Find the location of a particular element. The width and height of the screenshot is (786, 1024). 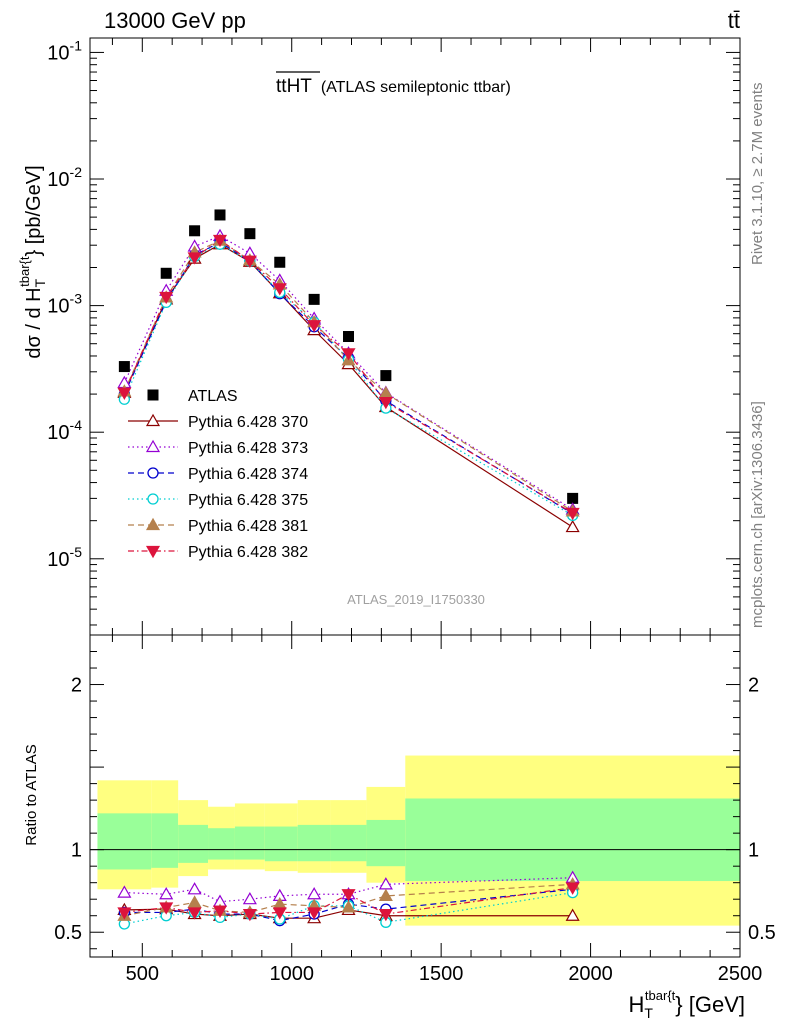

plot-title: ttHT (ATLAS semileptonic ttbar) is located at coordinates (393, 86).